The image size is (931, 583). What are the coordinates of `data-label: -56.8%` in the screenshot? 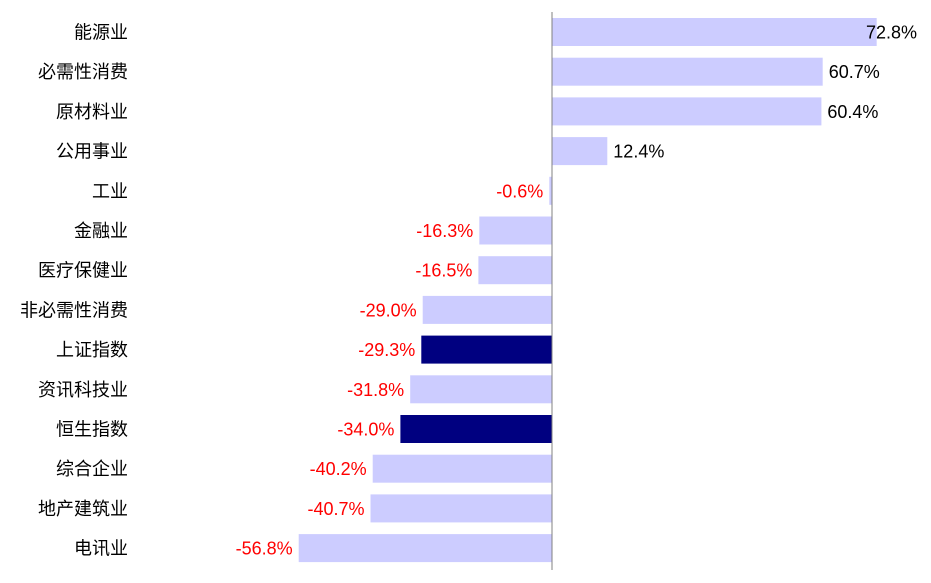 It's located at (264, 549).